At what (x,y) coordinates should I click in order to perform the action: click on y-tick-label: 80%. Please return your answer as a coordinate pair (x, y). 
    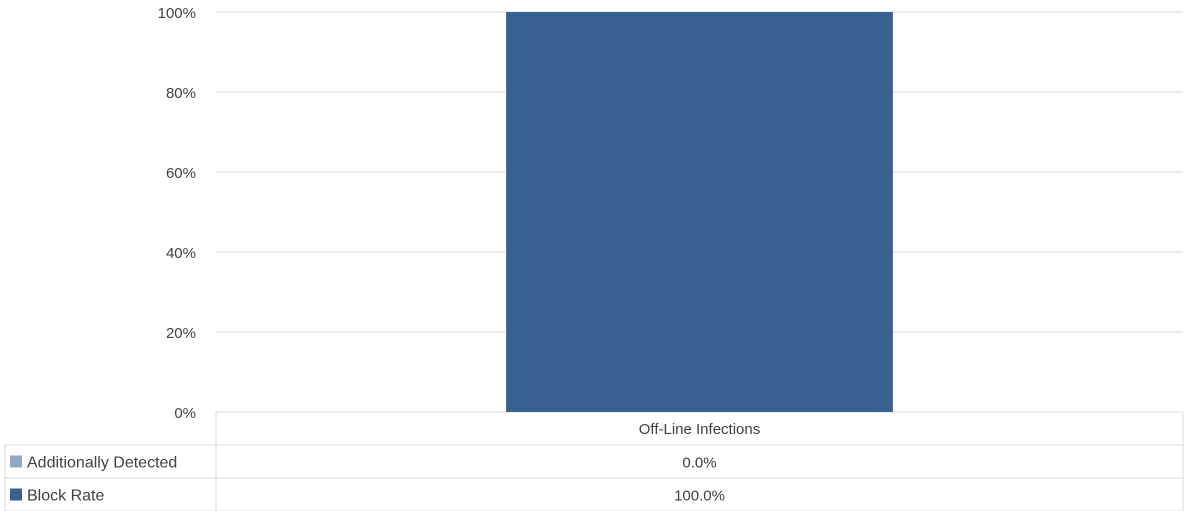
    Looking at the image, I should click on (181, 93).